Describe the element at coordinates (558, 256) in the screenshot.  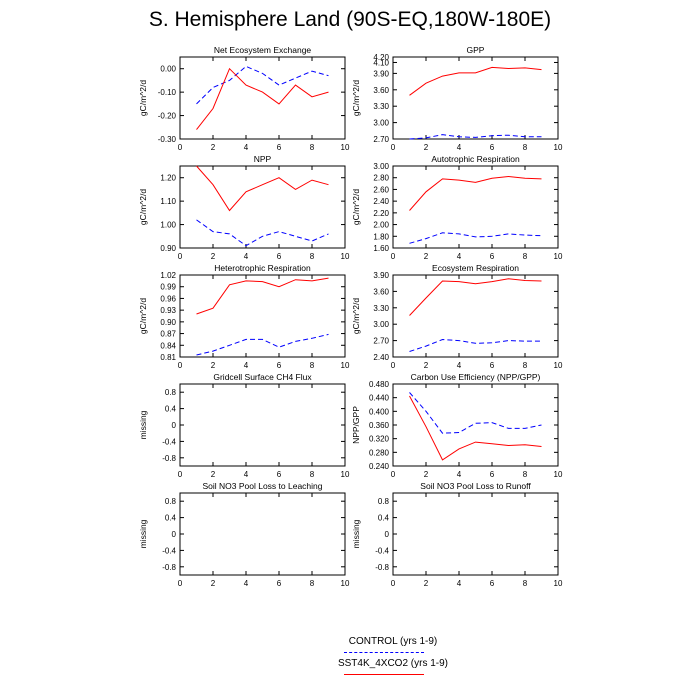
I see `panel-4-x-tick-label: 10` at that location.